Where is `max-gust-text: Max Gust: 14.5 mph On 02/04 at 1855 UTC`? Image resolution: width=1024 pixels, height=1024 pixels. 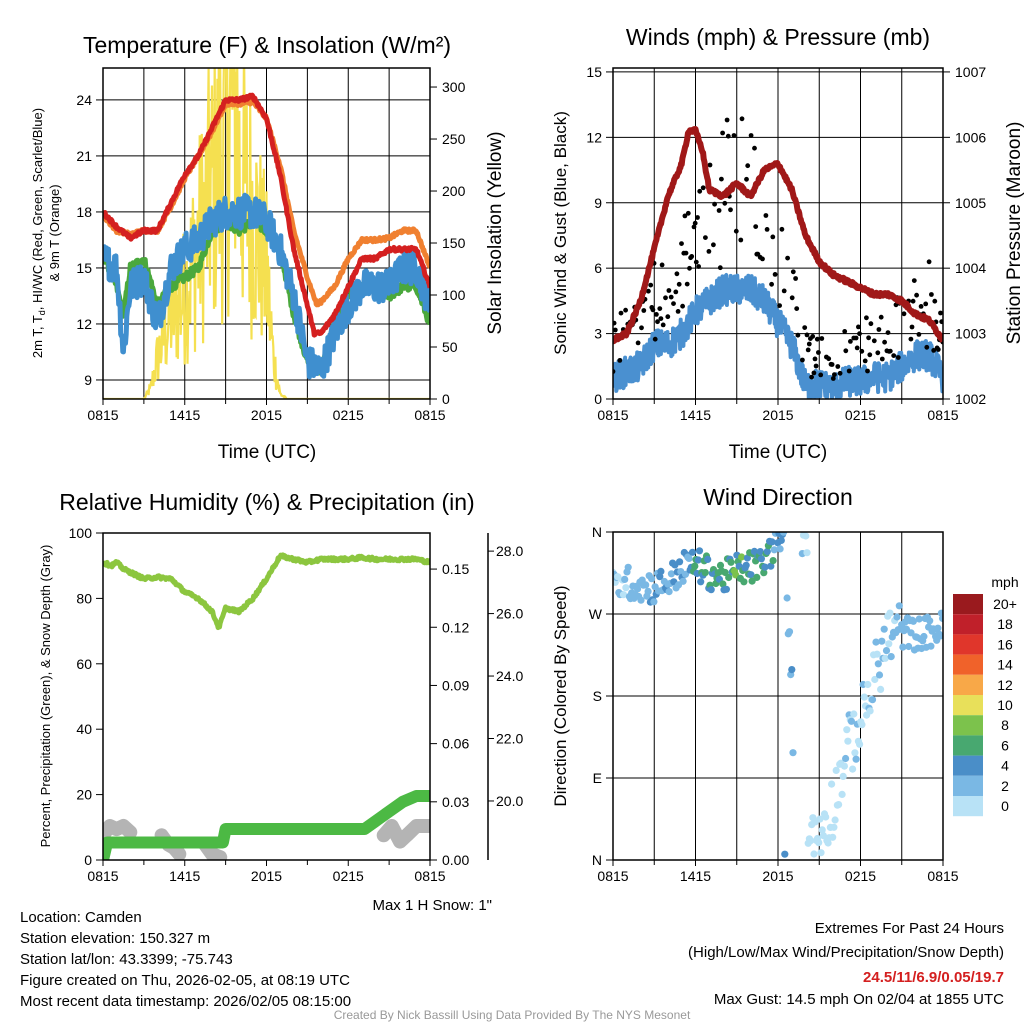
max-gust-text: Max Gust: 14.5 mph On 02/04 at 1855 UTC is located at coordinates (859, 999).